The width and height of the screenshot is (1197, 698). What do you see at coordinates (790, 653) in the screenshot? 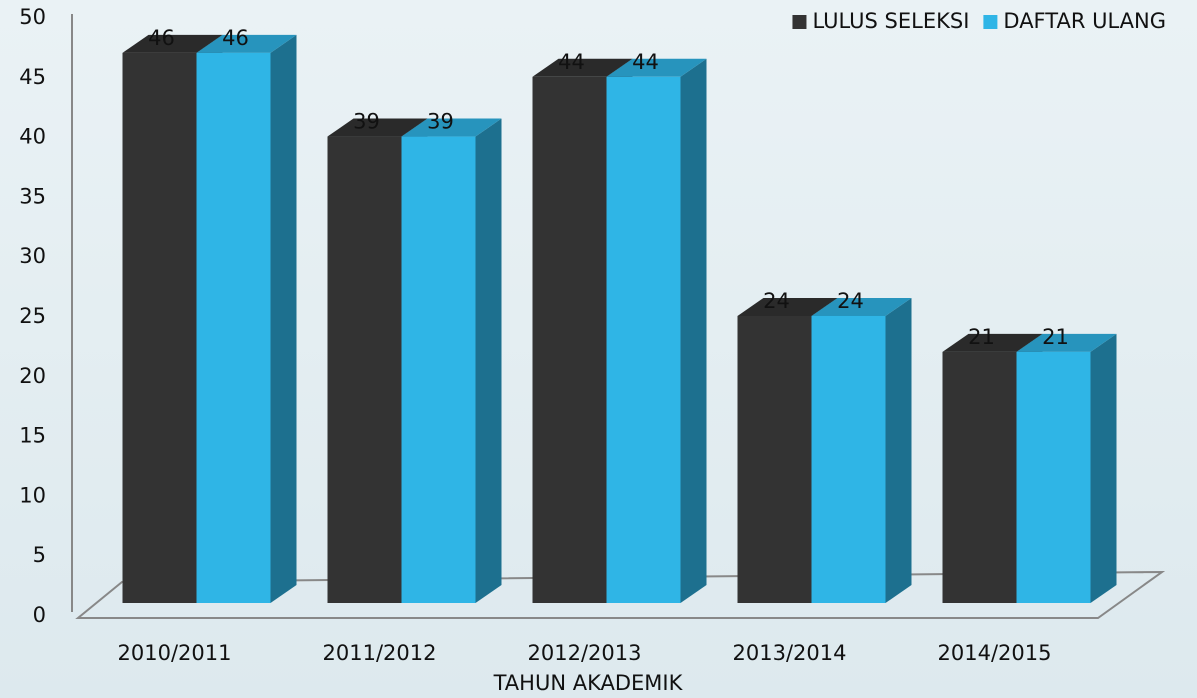
I see `x-tick-label: 2013/2014` at bounding box center [790, 653].